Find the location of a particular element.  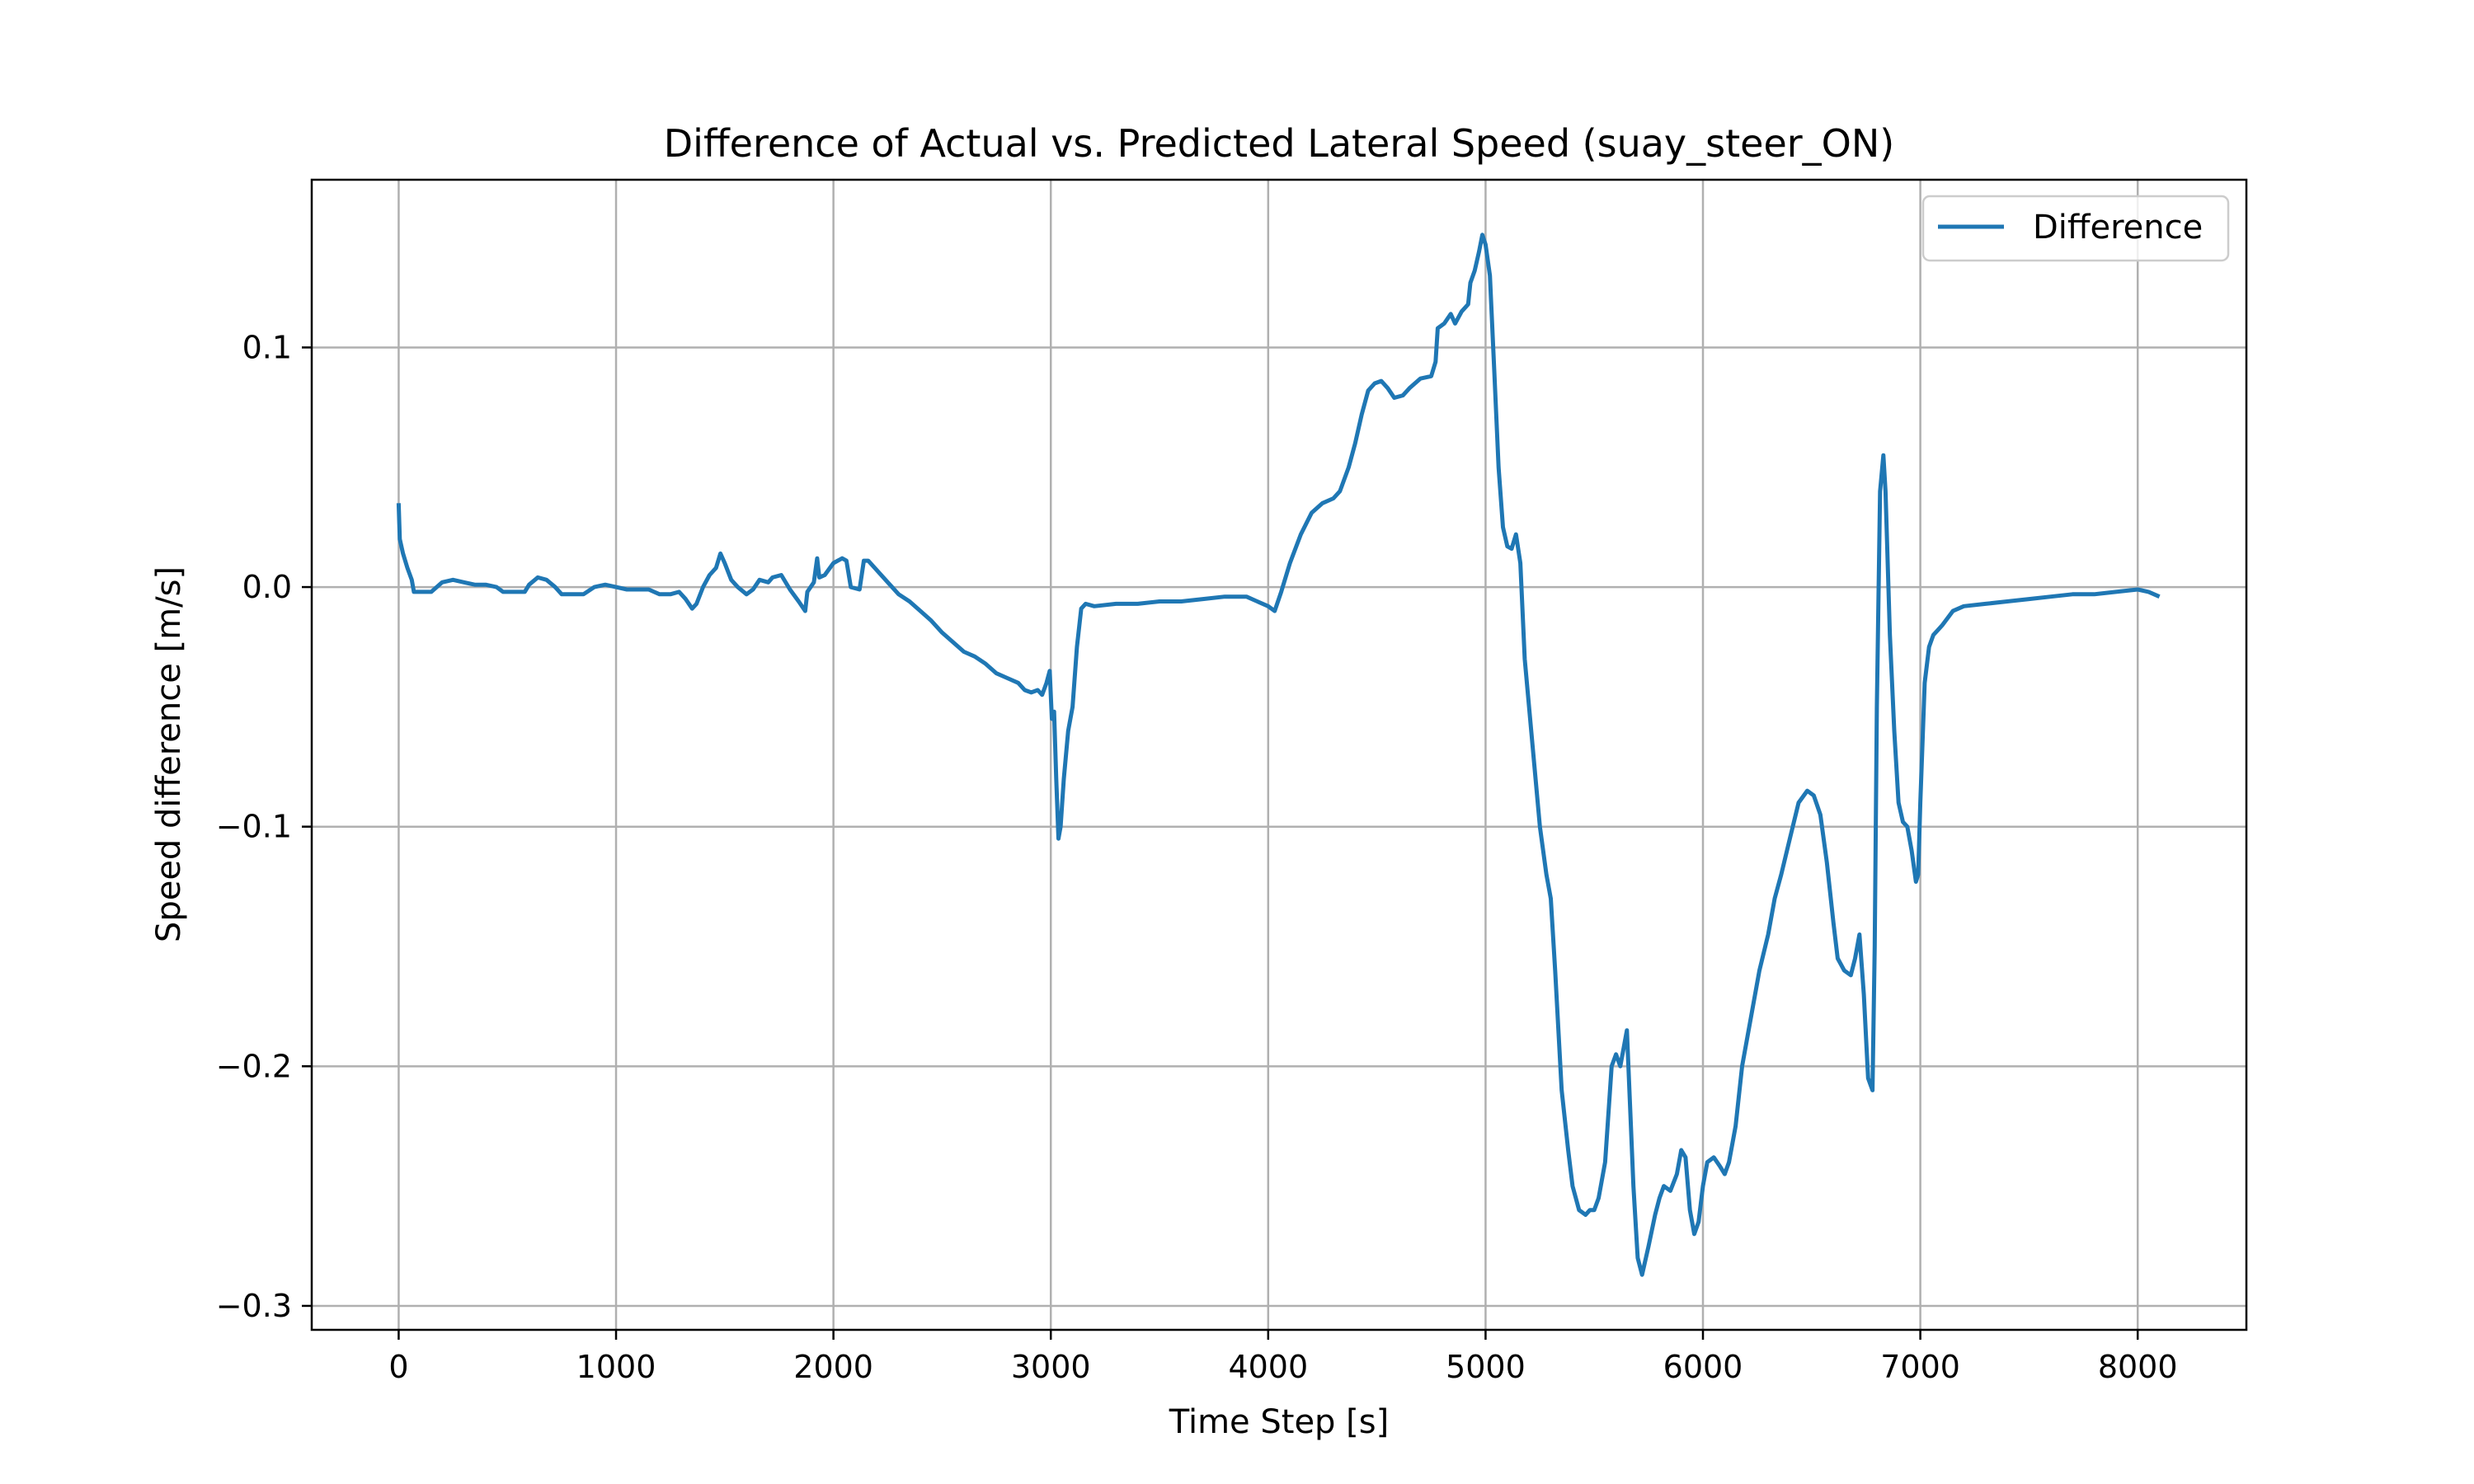

x-axis-label: Time Step [s] is located at coordinates (1279, 1422).